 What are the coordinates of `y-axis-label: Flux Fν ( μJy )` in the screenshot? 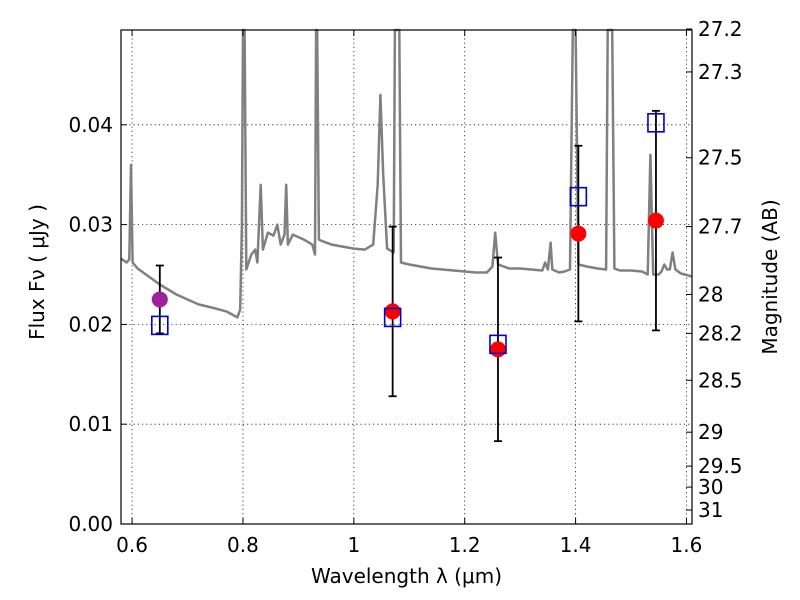 It's located at (37, 272).